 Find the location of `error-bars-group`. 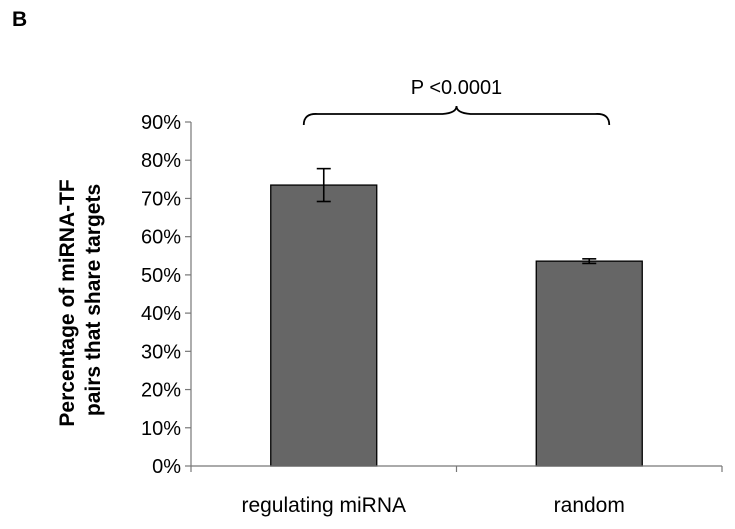

error-bars-group is located at coordinates (456, 216).